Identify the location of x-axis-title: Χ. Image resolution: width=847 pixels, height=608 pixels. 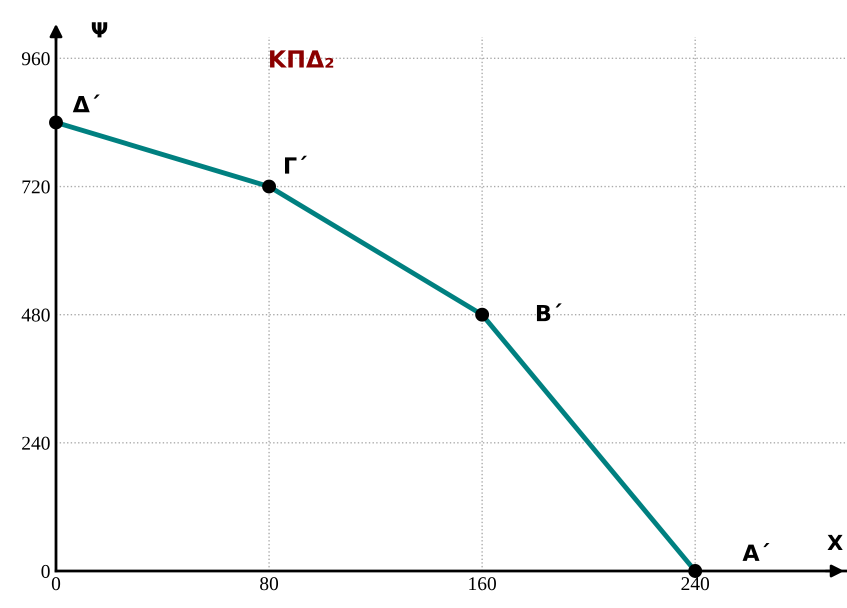
(835, 542).